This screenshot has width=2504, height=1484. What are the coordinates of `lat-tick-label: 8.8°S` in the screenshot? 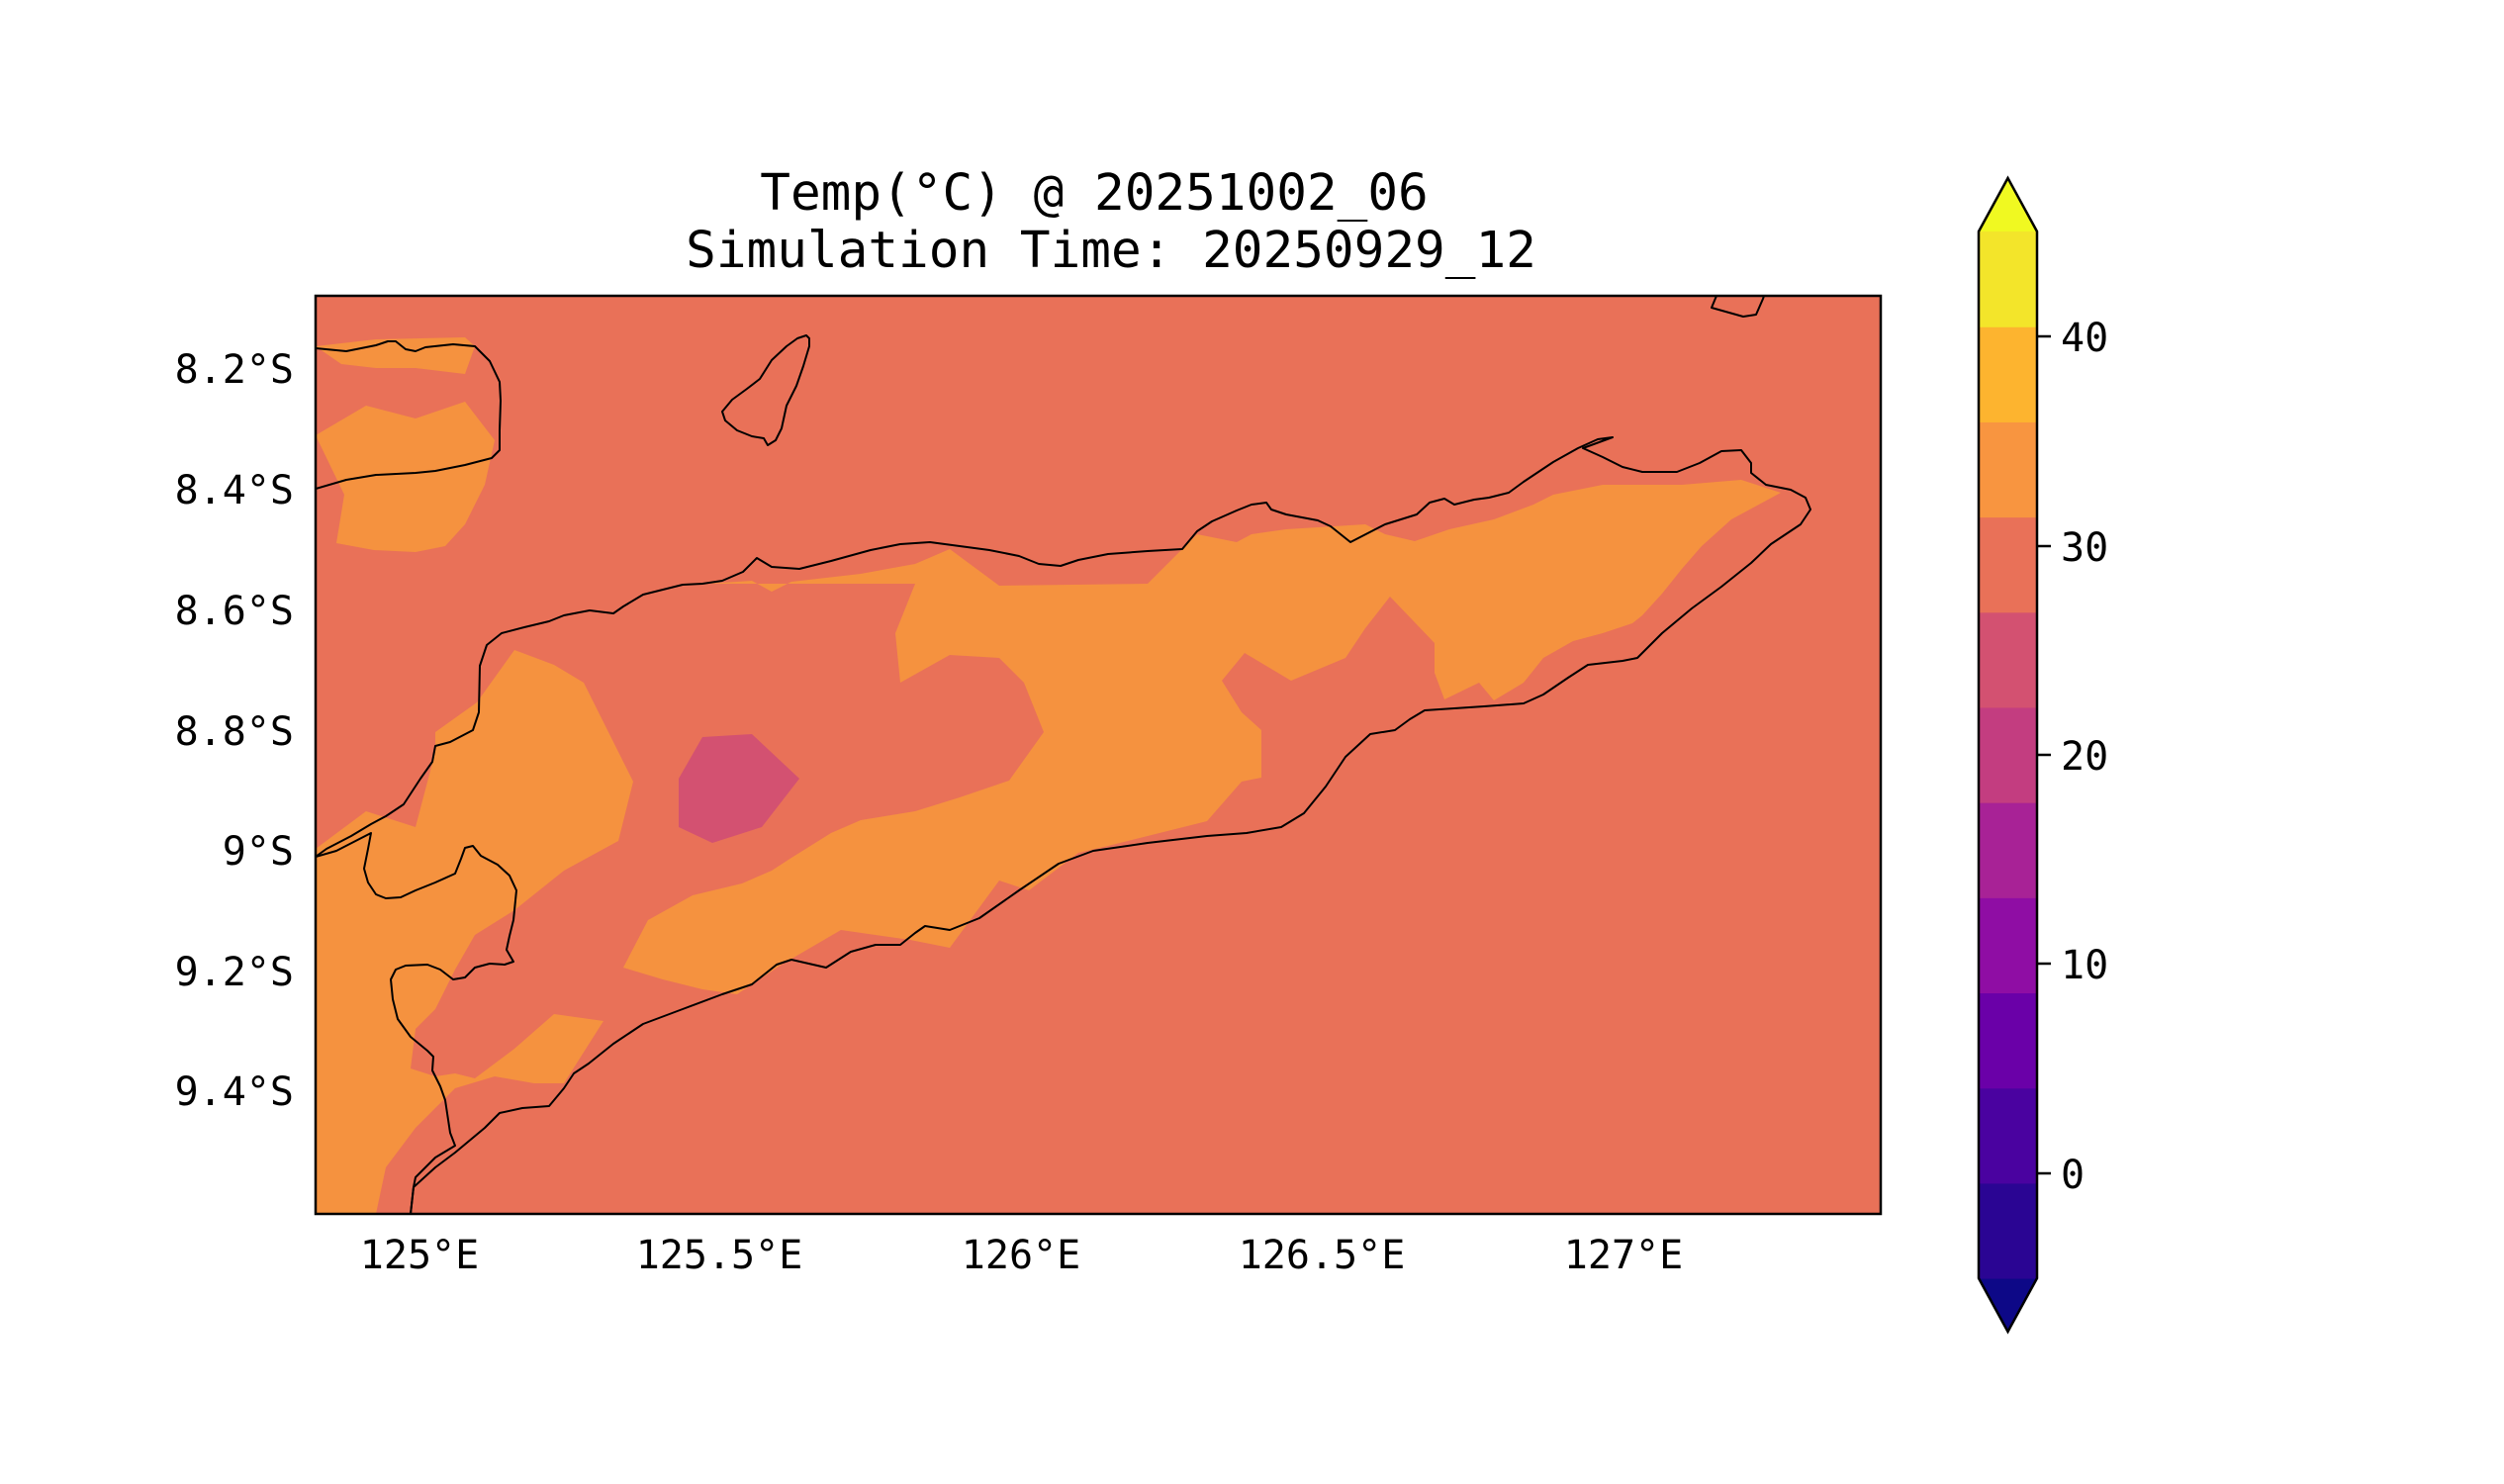 It's located at (234, 732).